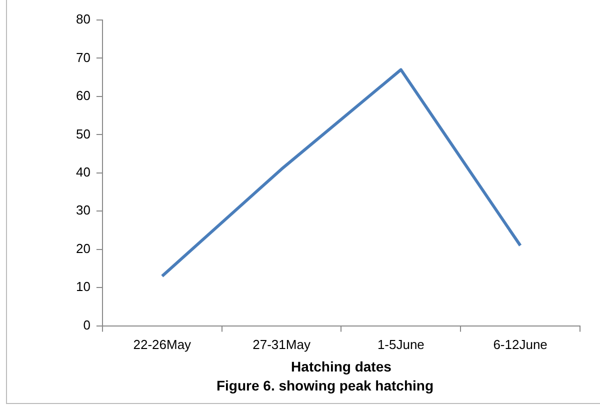 This screenshot has width=600, height=411. I want to click on y-tick-label: 0, so click(86, 324).